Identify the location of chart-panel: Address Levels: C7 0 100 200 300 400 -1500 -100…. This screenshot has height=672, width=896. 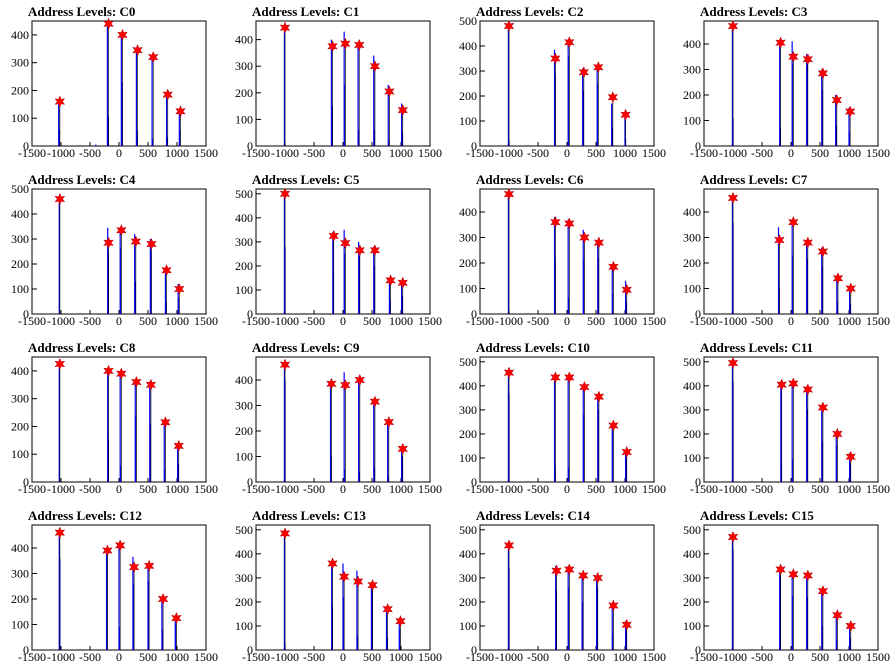
(784, 252).